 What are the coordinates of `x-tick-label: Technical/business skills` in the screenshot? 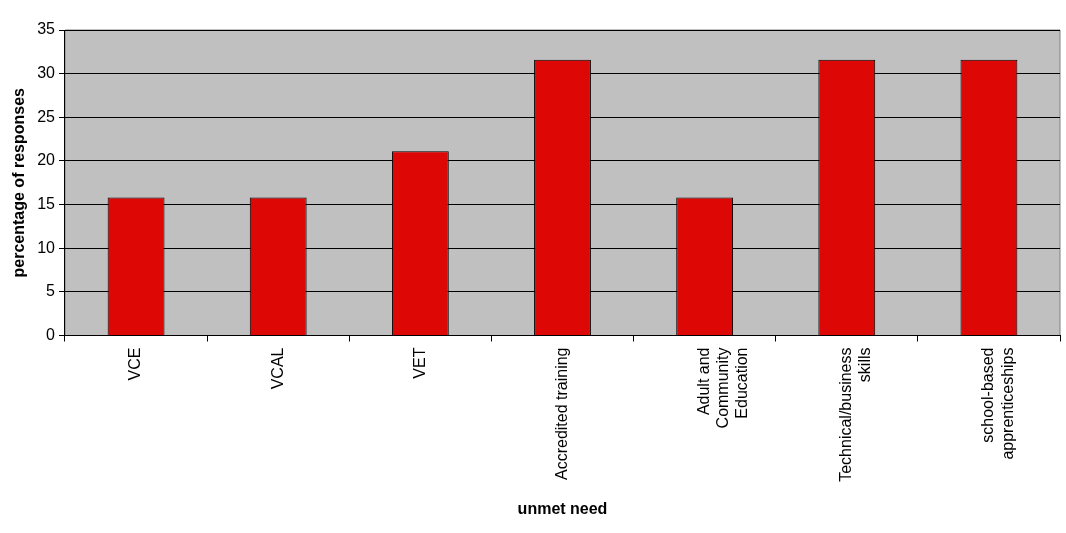 It's located at (855, 414).